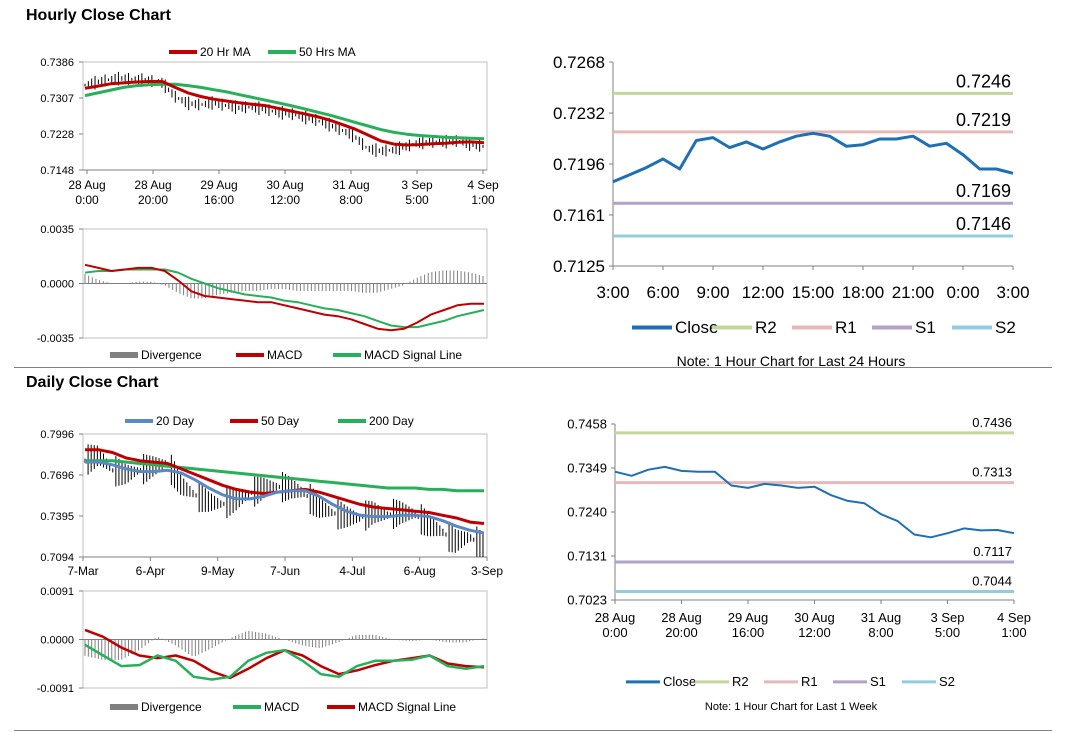  I want to click on hourly-price-y-tick-label: 0.7307, so click(57, 99).